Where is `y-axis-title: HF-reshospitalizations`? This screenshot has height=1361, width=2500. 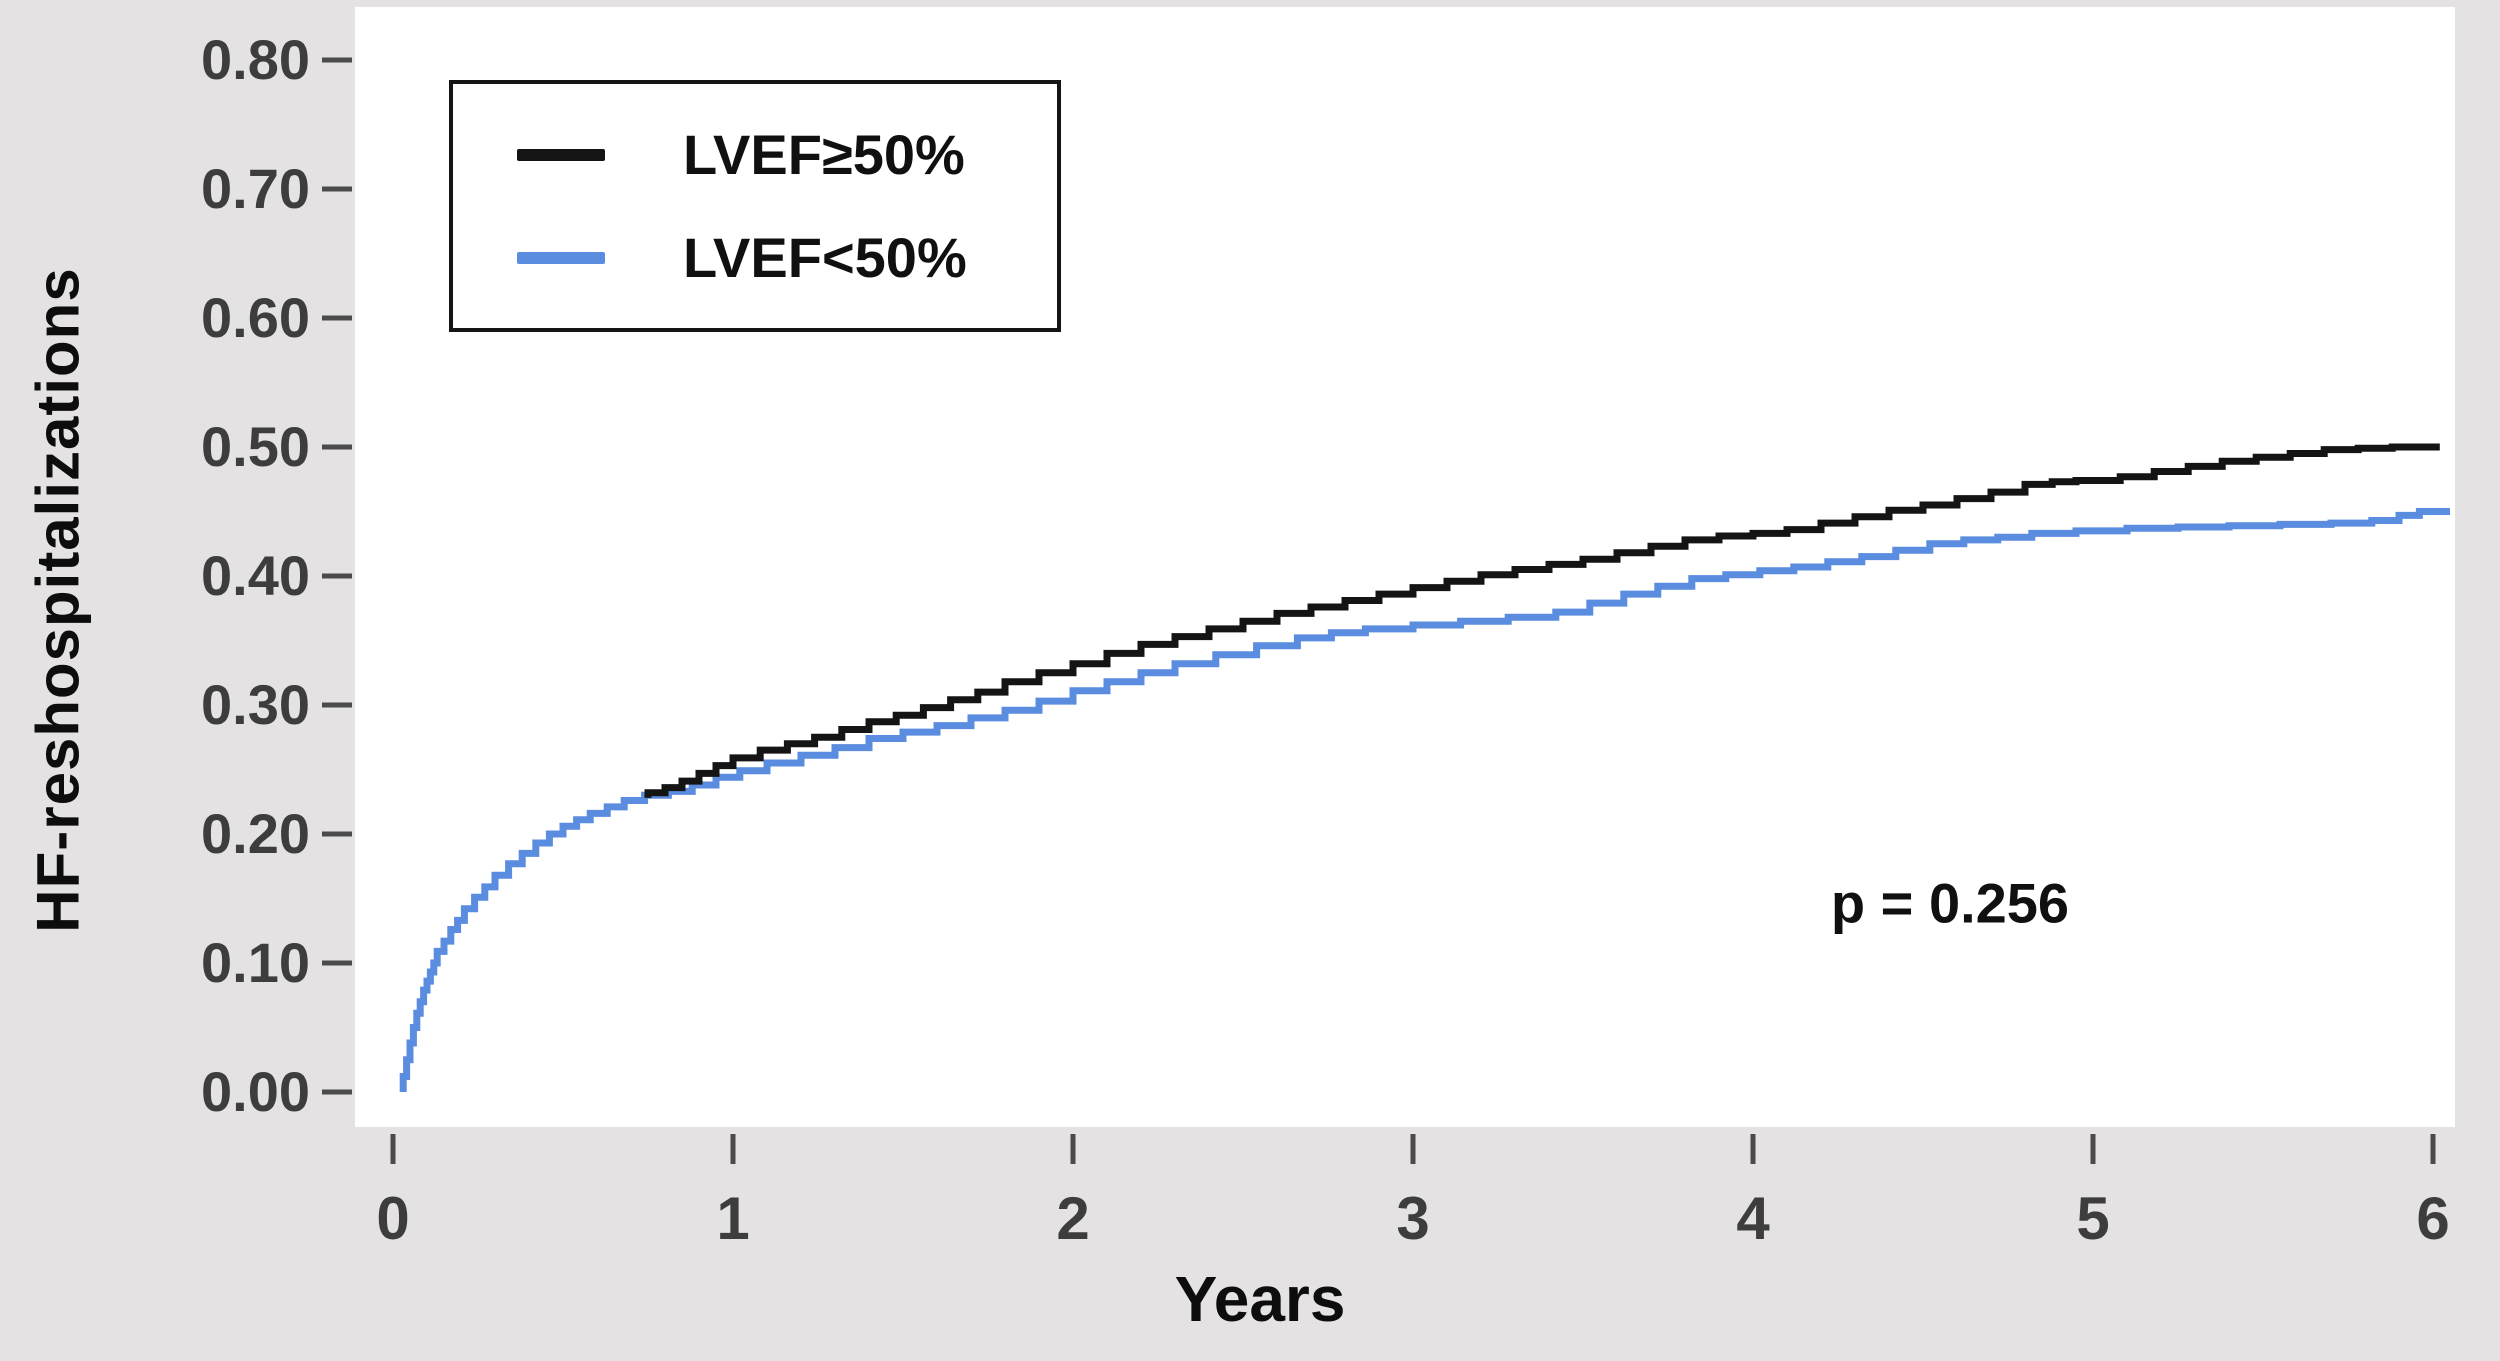
y-axis-title: HF-reshospitalizations is located at coordinates (58, 600).